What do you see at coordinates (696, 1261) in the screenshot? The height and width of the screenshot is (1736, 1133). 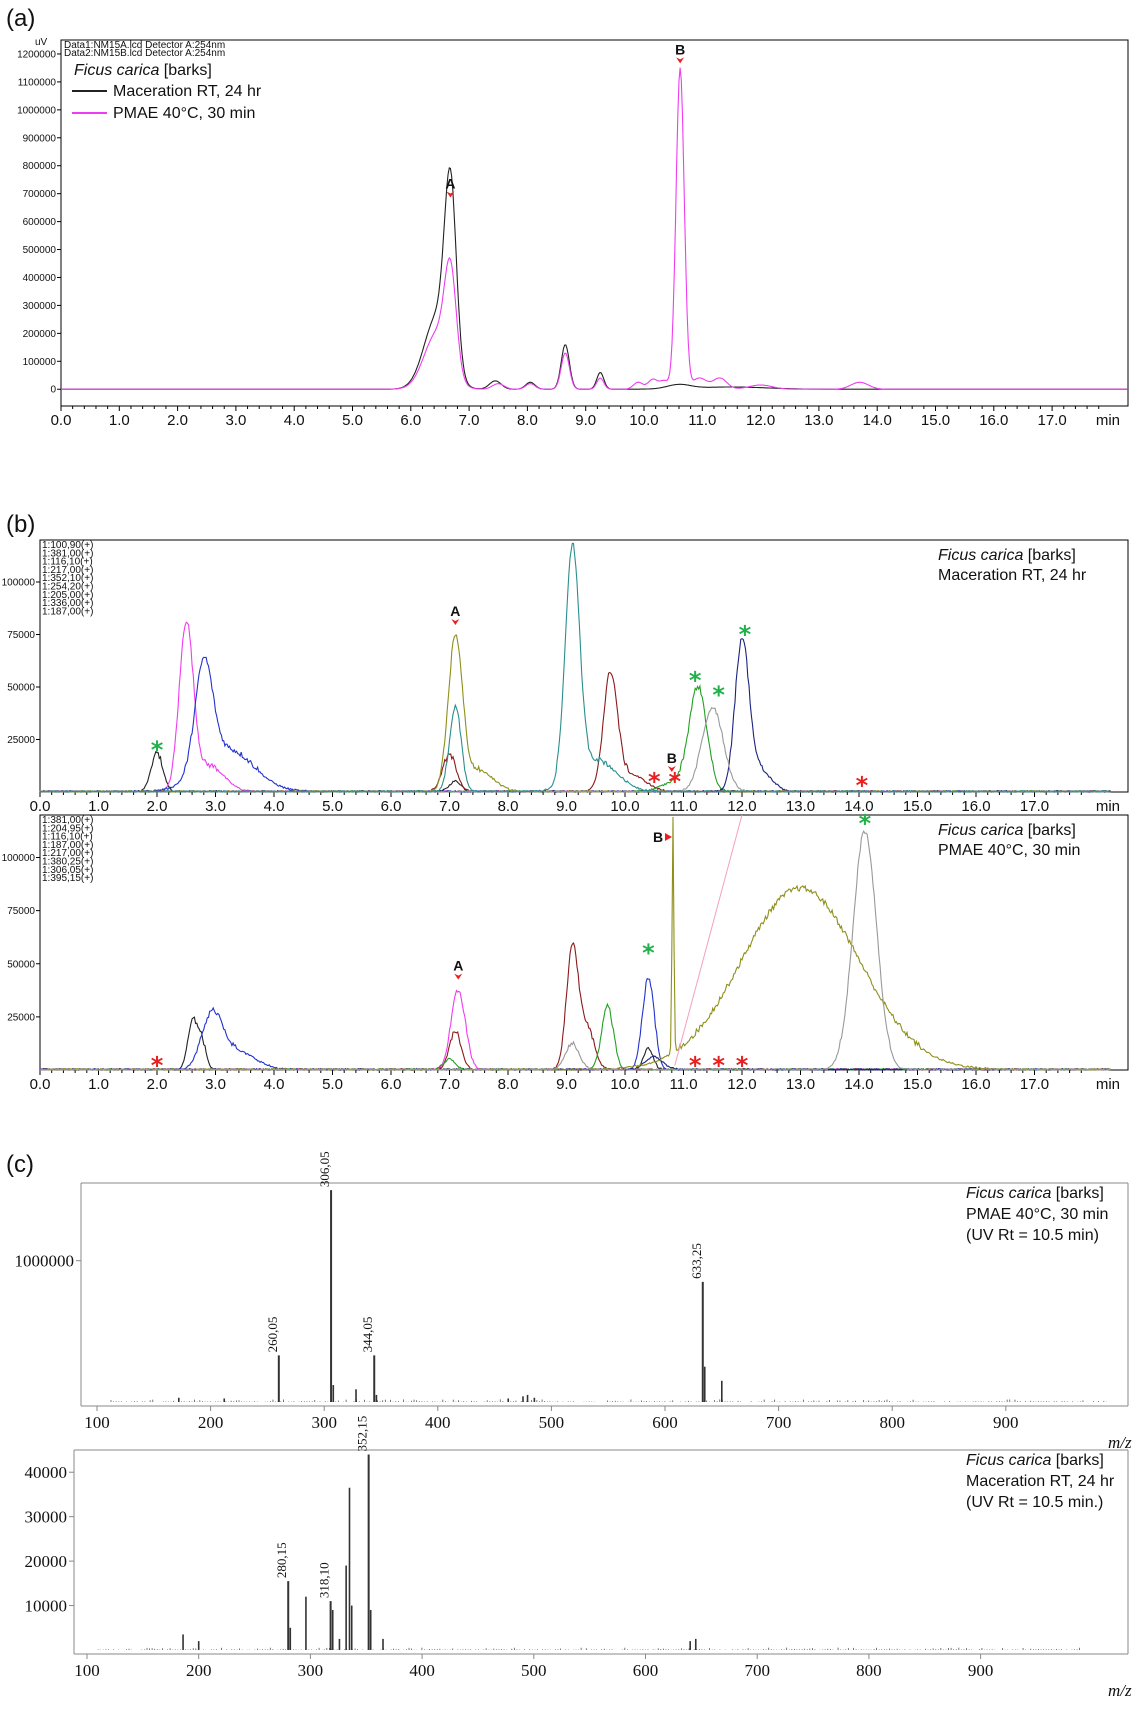 I see `peak-mz-label: 633,25` at bounding box center [696, 1261].